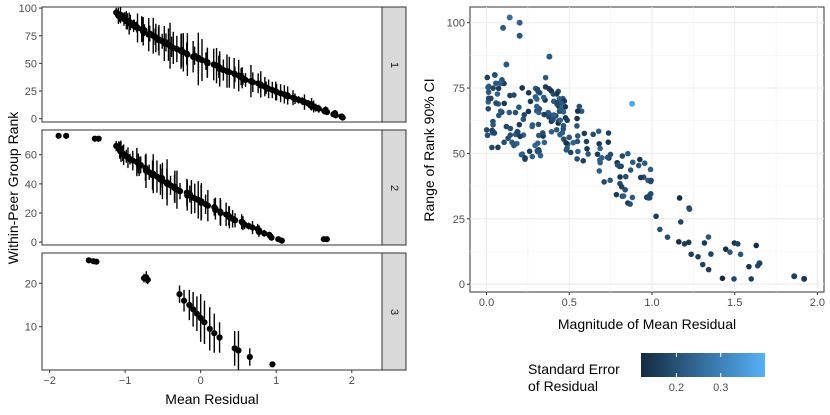  What do you see at coordinates (213, 64) in the screenshot?
I see `facet-panel-1: 0 25 50 75 100 1` at bounding box center [213, 64].